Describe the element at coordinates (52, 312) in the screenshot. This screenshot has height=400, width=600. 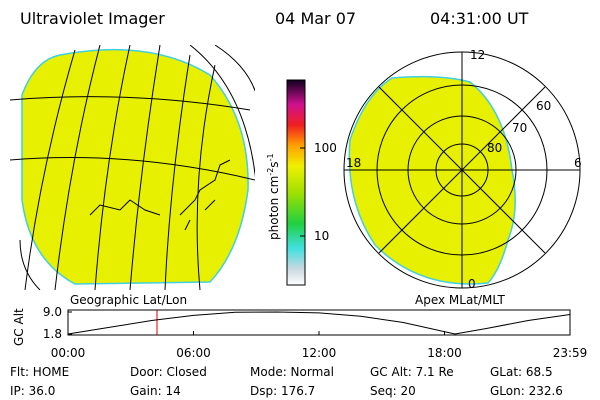
I see `y-tick-label: 9.0` at that location.